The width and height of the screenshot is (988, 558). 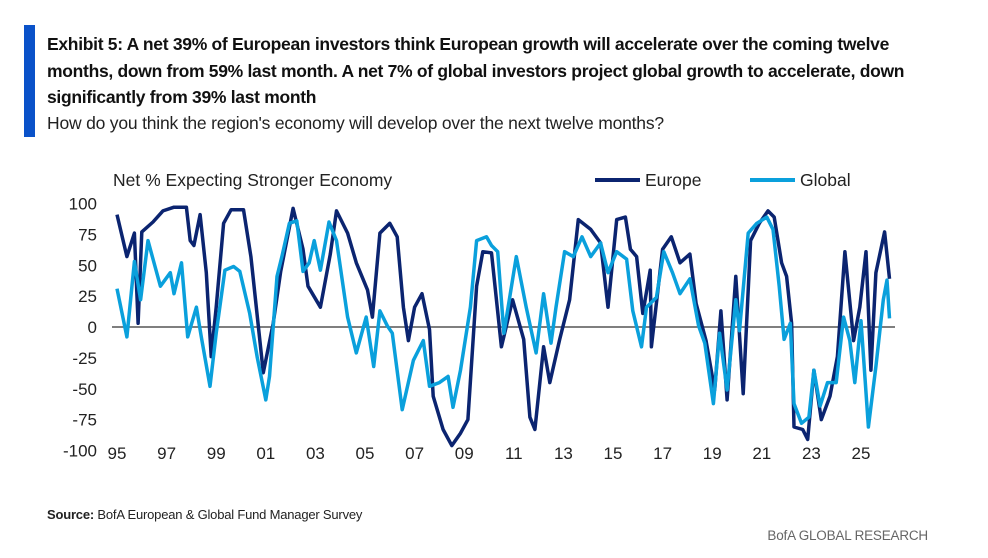 I want to click on x-tick-label: 25, so click(x=861, y=453).